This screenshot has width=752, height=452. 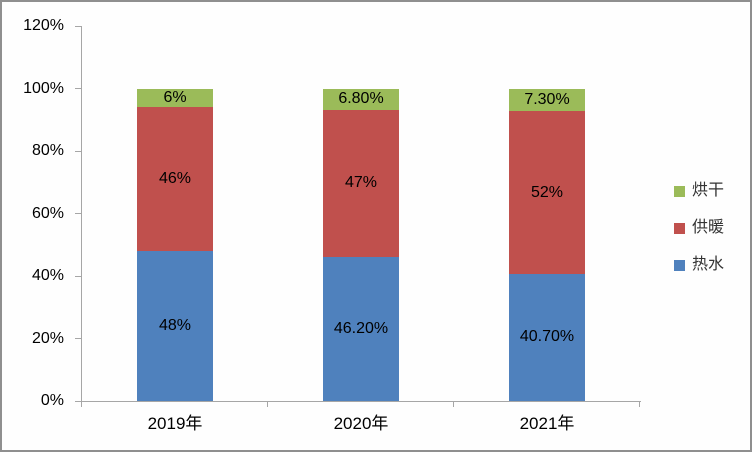 I want to click on bar-segment-label: 47%, so click(x=361, y=183).